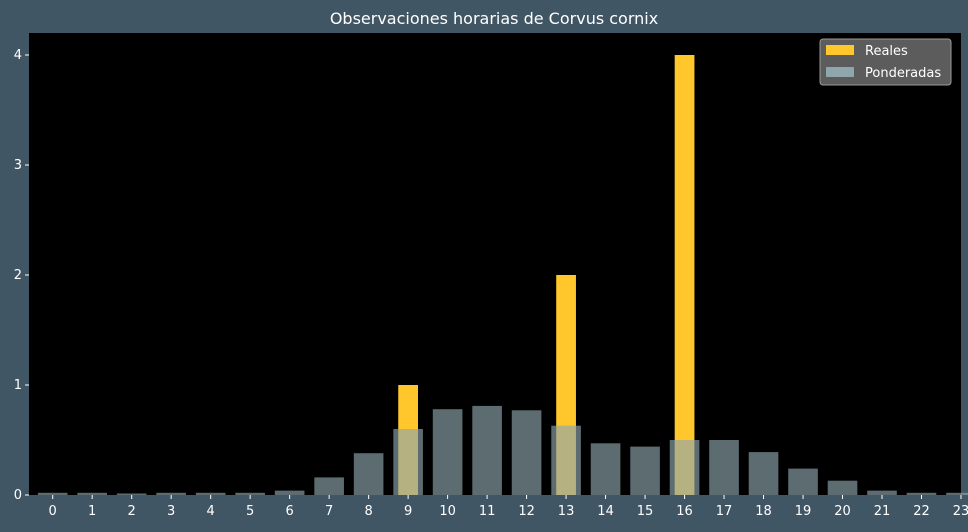 The height and width of the screenshot is (532, 968). I want to click on x-tick-label: 2, so click(132, 511).